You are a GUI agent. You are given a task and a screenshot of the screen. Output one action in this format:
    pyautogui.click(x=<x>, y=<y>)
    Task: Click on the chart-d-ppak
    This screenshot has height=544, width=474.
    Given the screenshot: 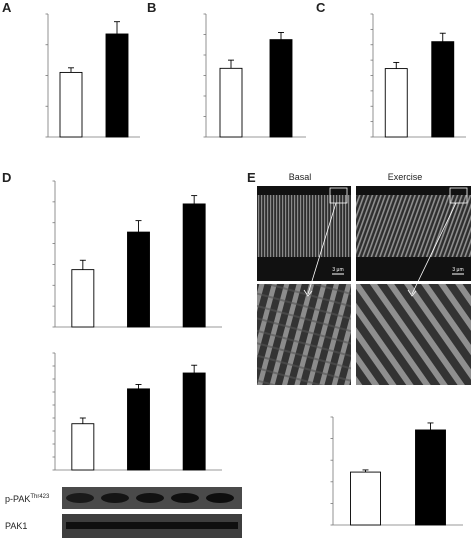 What is the action you would take?
    pyautogui.click(x=137, y=411)
    